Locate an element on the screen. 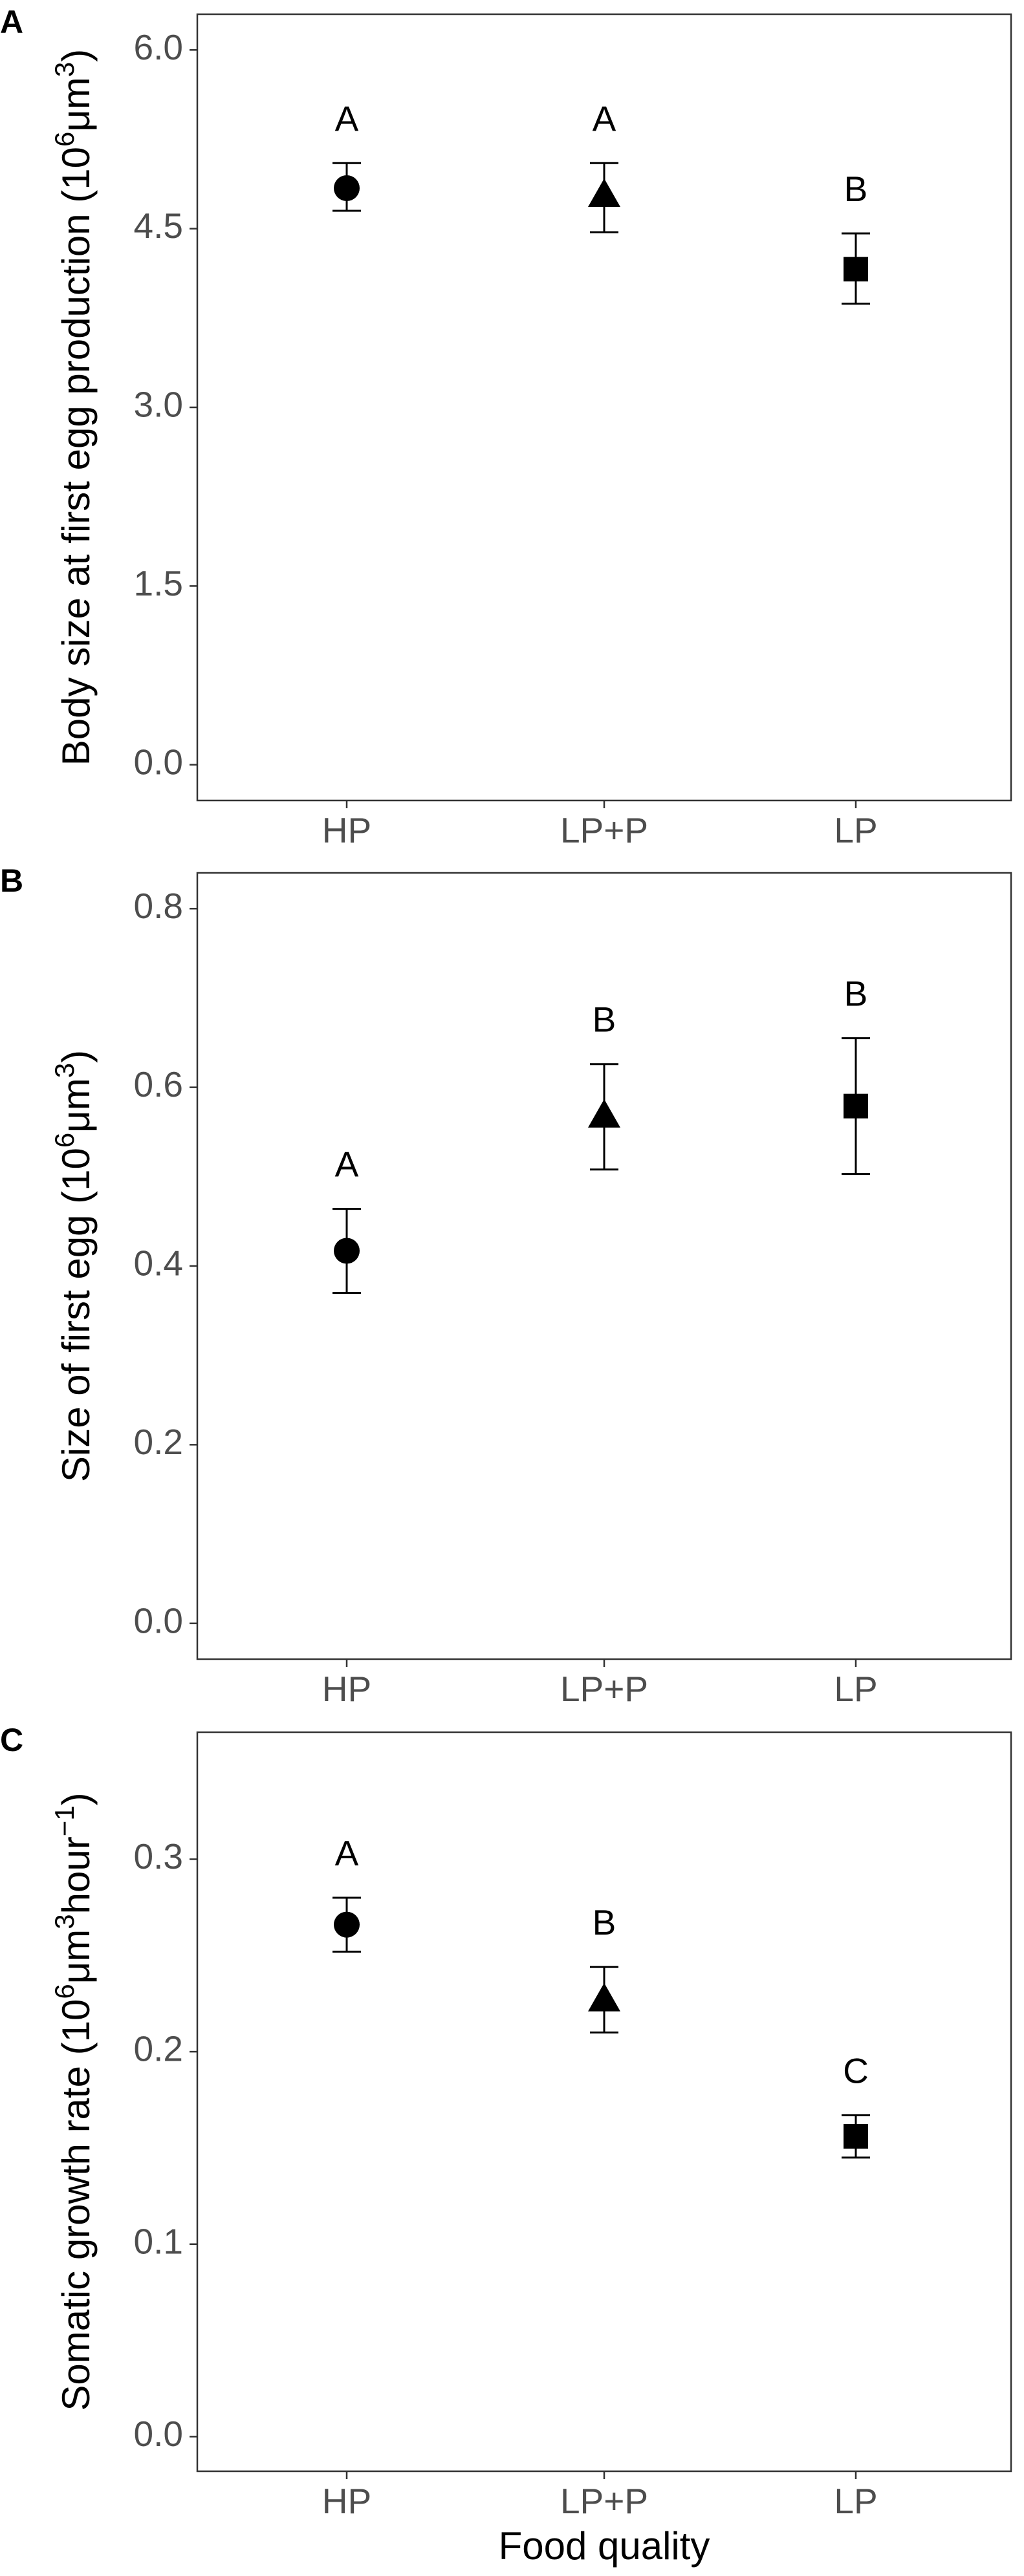  y-tick-label: 6.0 is located at coordinates (158, 47).